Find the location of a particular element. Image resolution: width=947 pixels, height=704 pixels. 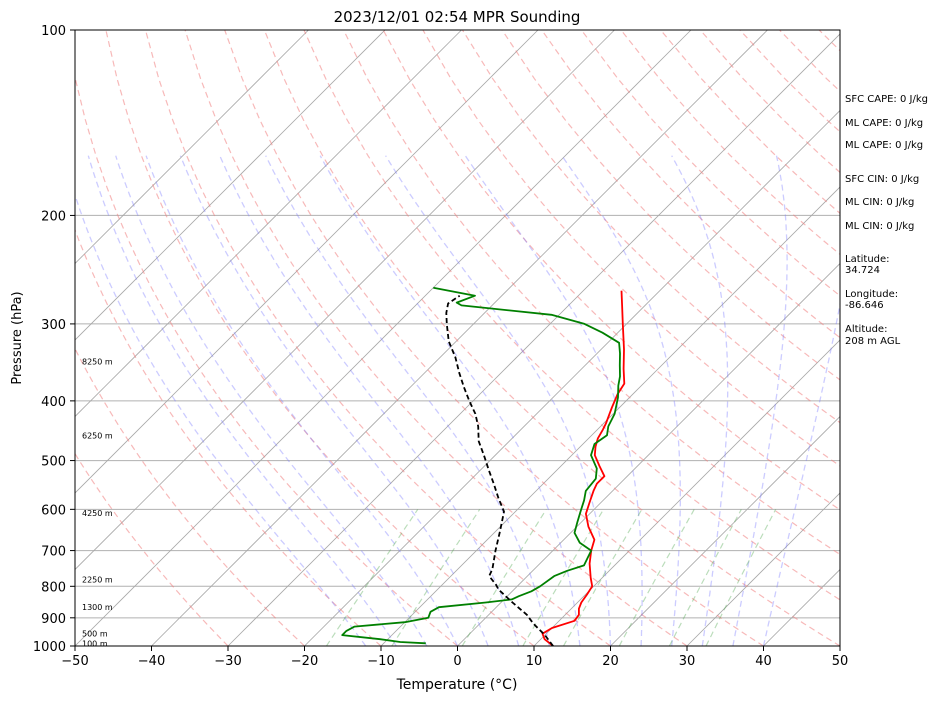

x-tick-label: −40 is located at coordinates (151, 661).